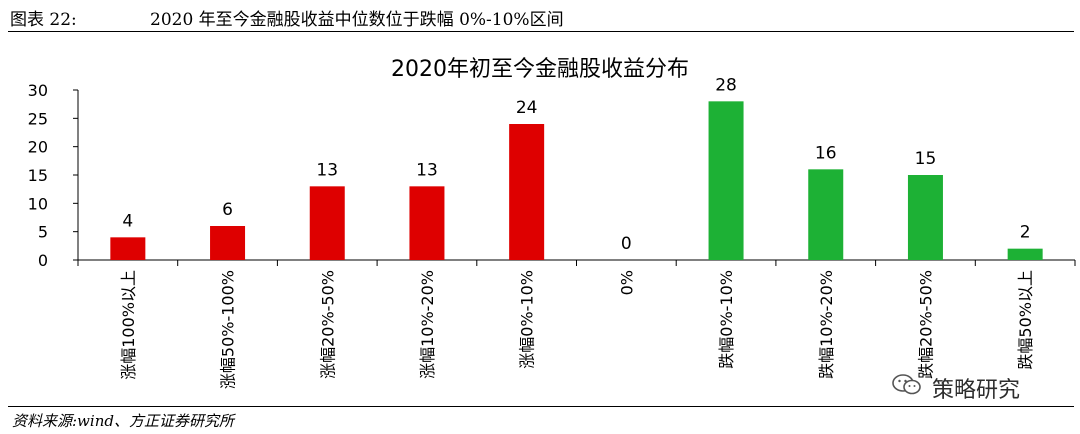 Image resolution: width=1080 pixels, height=434 pixels. I want to click on x-tick-label: 跌幅0%-10%, so click(726, 319).